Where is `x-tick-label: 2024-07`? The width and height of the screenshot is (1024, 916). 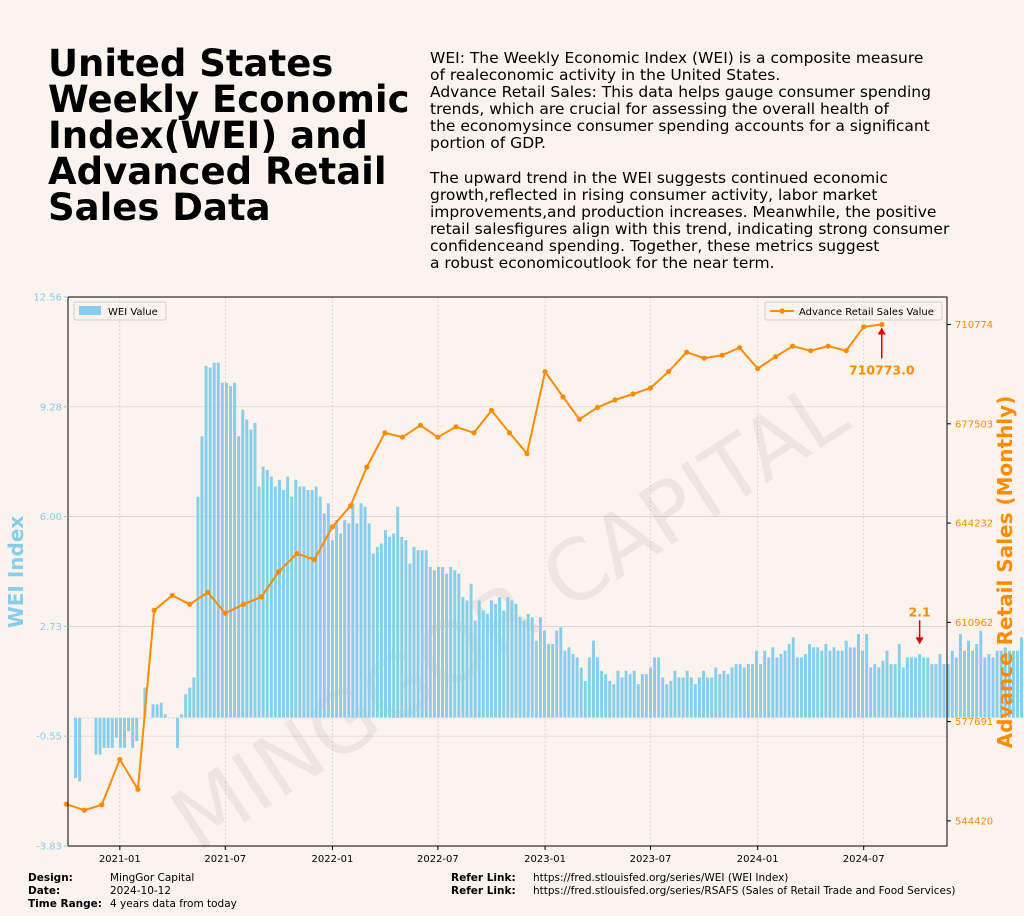
x-tick-label: 2024-07 is located at coordinates (864, 859).